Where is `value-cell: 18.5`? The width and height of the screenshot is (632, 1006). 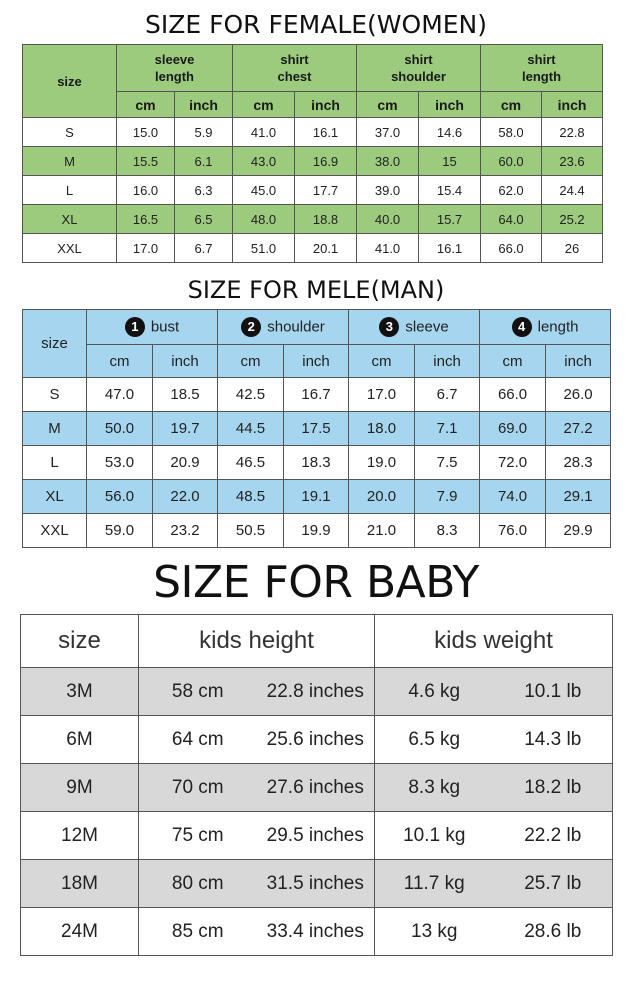 value-cell: 18.5 is located at coordinates (185, 394).